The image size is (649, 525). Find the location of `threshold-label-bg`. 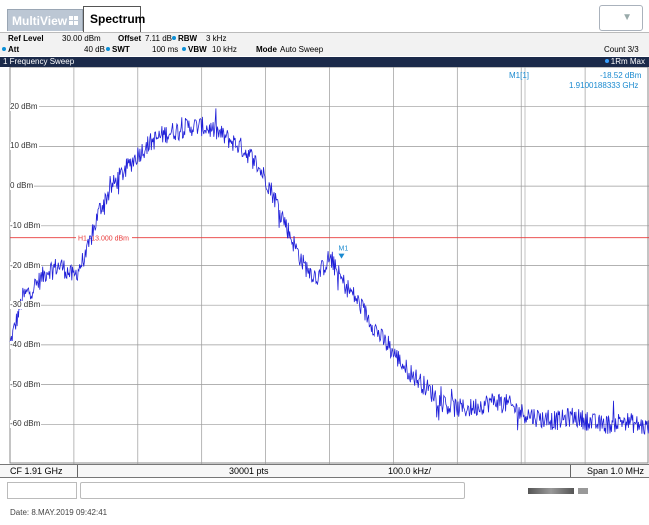

threshold-label-bg is located at coordinates (104, 237).